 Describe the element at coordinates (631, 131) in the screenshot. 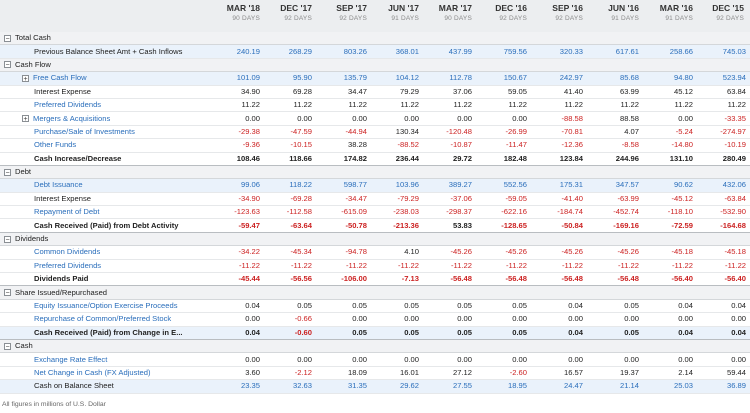

I see `cell-value: 4.07` at that location.